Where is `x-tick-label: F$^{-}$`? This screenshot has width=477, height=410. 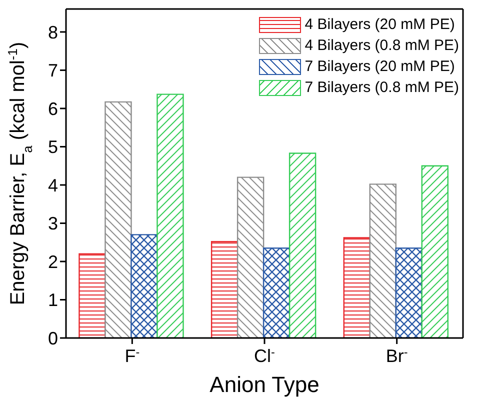 x-tick-label: F$^{-}$ is located at coordinates (132, 356).